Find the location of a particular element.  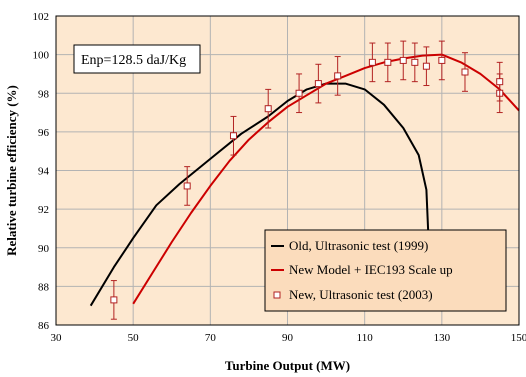

x-tick-label: 130 is located at coordinates (442, 338).